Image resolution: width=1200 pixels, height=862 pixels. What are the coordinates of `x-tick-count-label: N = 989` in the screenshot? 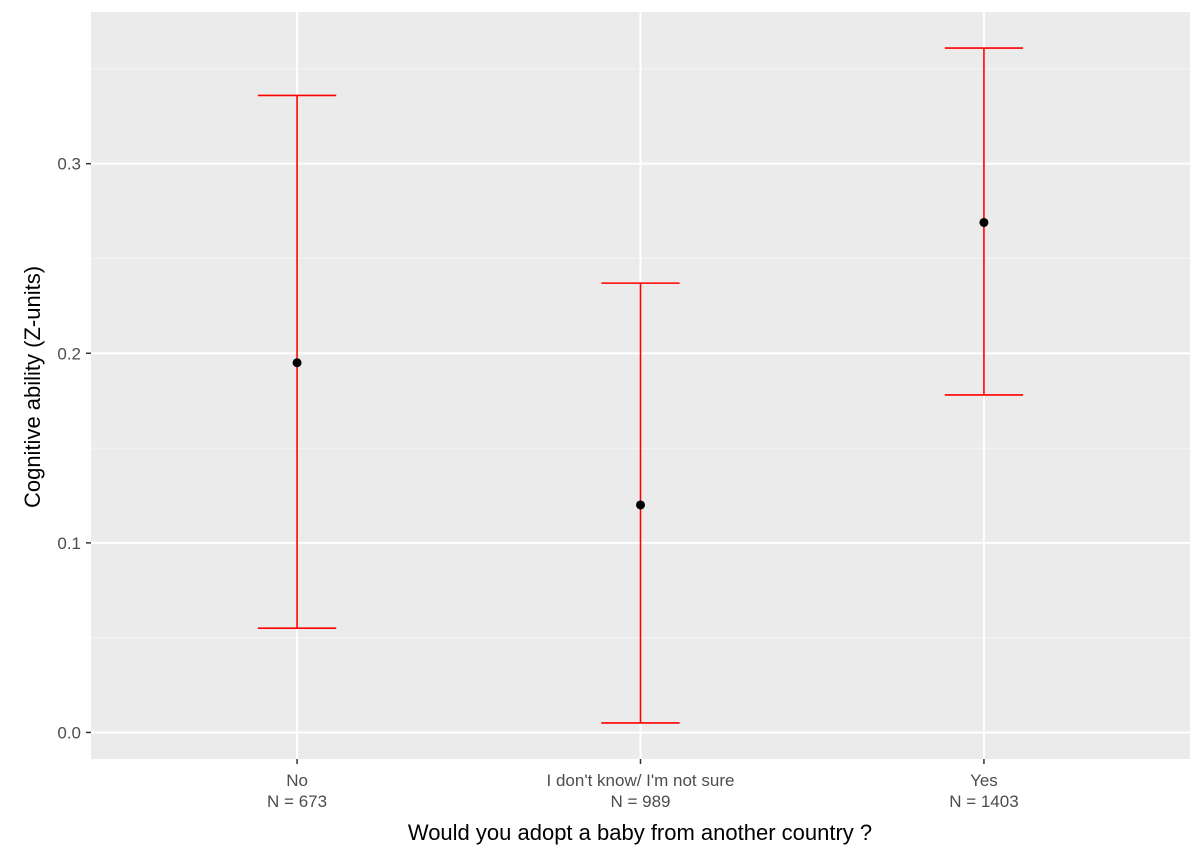 It's located at (640, 801).